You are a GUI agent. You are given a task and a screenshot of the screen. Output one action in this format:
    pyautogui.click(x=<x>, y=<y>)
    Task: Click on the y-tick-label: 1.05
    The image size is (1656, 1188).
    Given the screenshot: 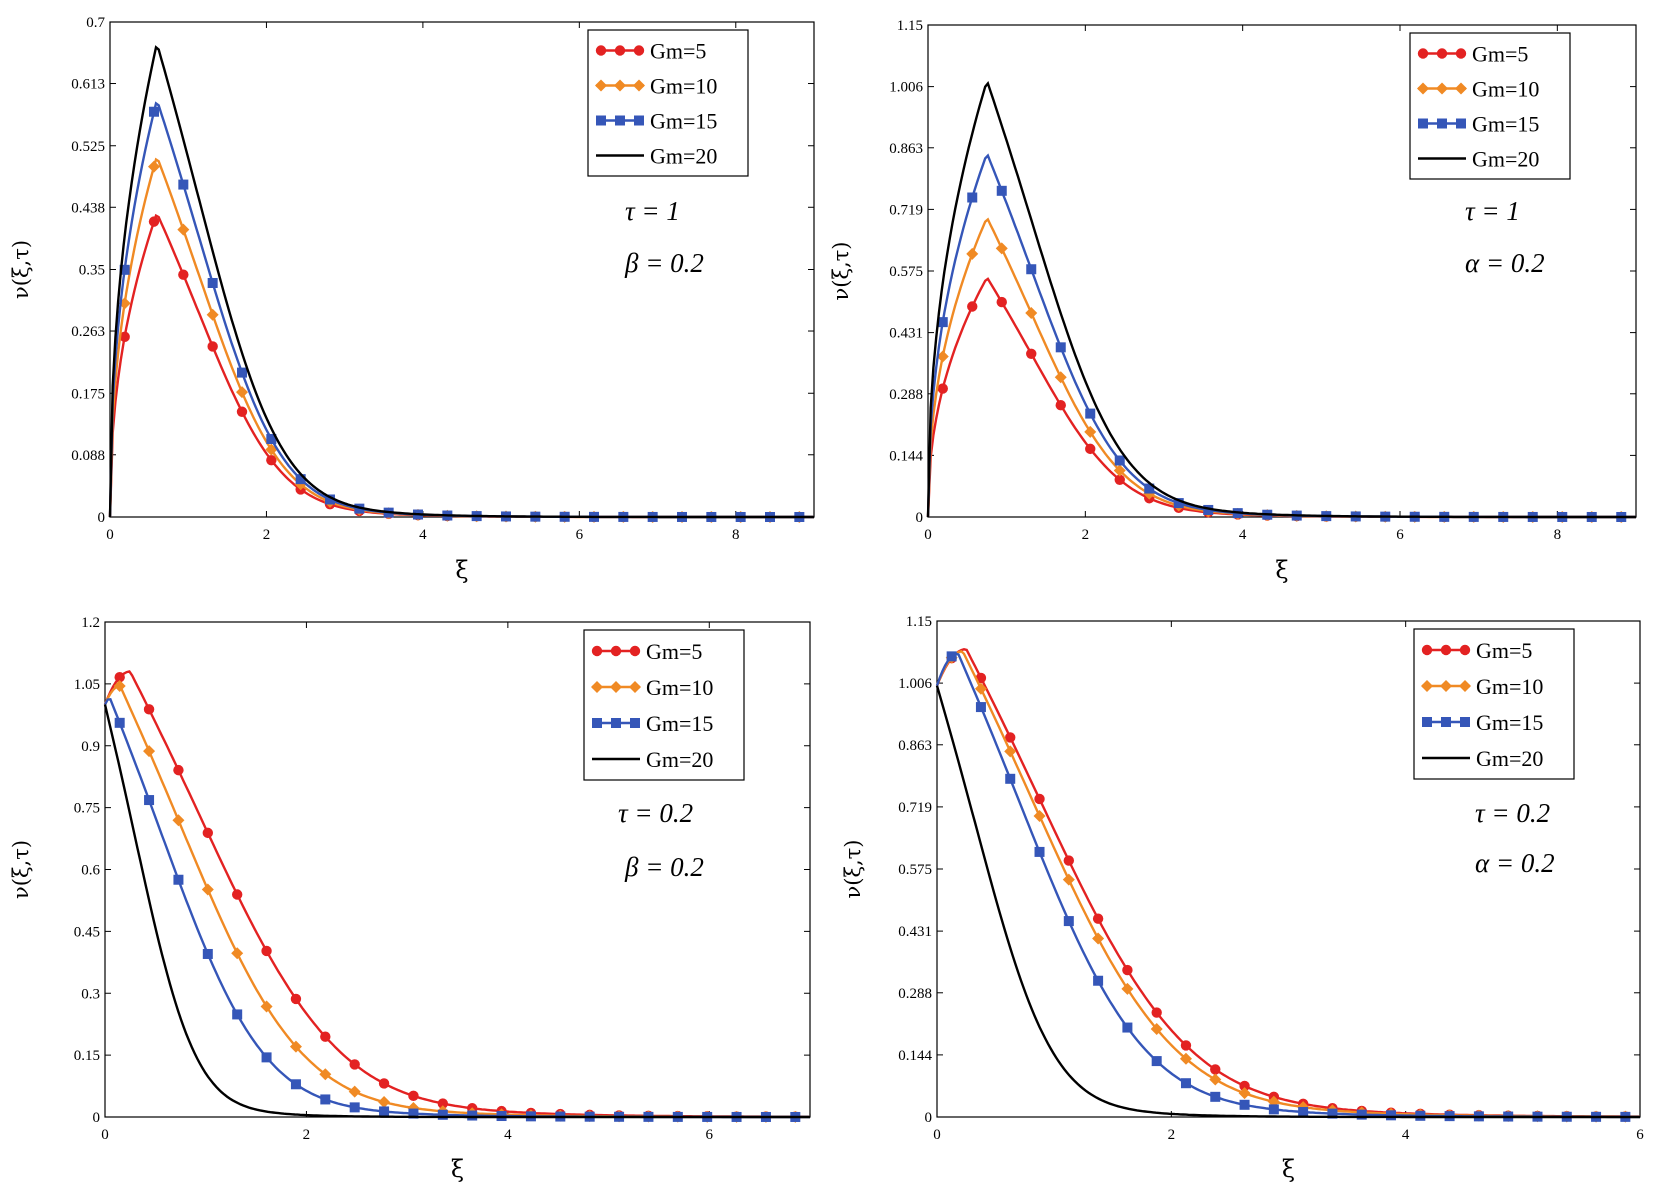 What is the action you would take?
    pyautogui.click(x=87, y=685)
    